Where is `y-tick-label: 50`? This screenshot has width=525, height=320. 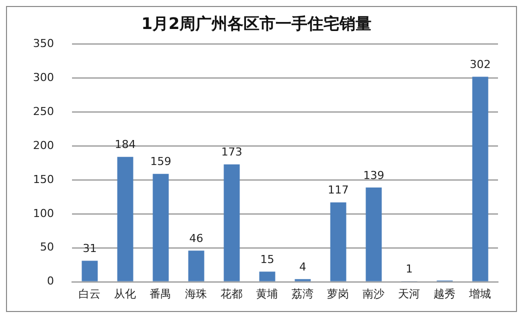
y-tick-label: 50 is located at coordinates (47, 247).